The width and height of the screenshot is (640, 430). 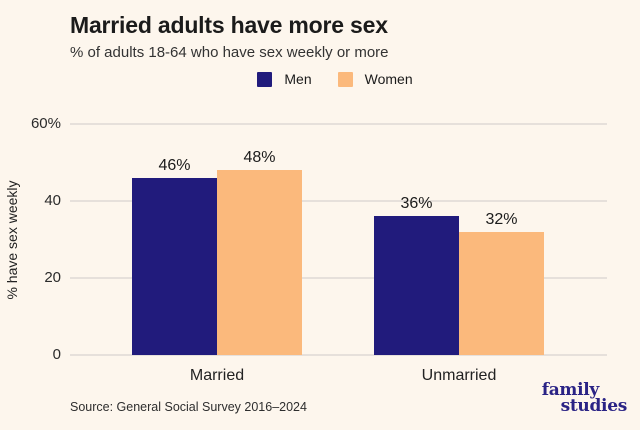 What do you see at coordinates (229, 25) in the screenshot?
I see `chart-title: Married adults have more sex` at bounding box center [229, 25].